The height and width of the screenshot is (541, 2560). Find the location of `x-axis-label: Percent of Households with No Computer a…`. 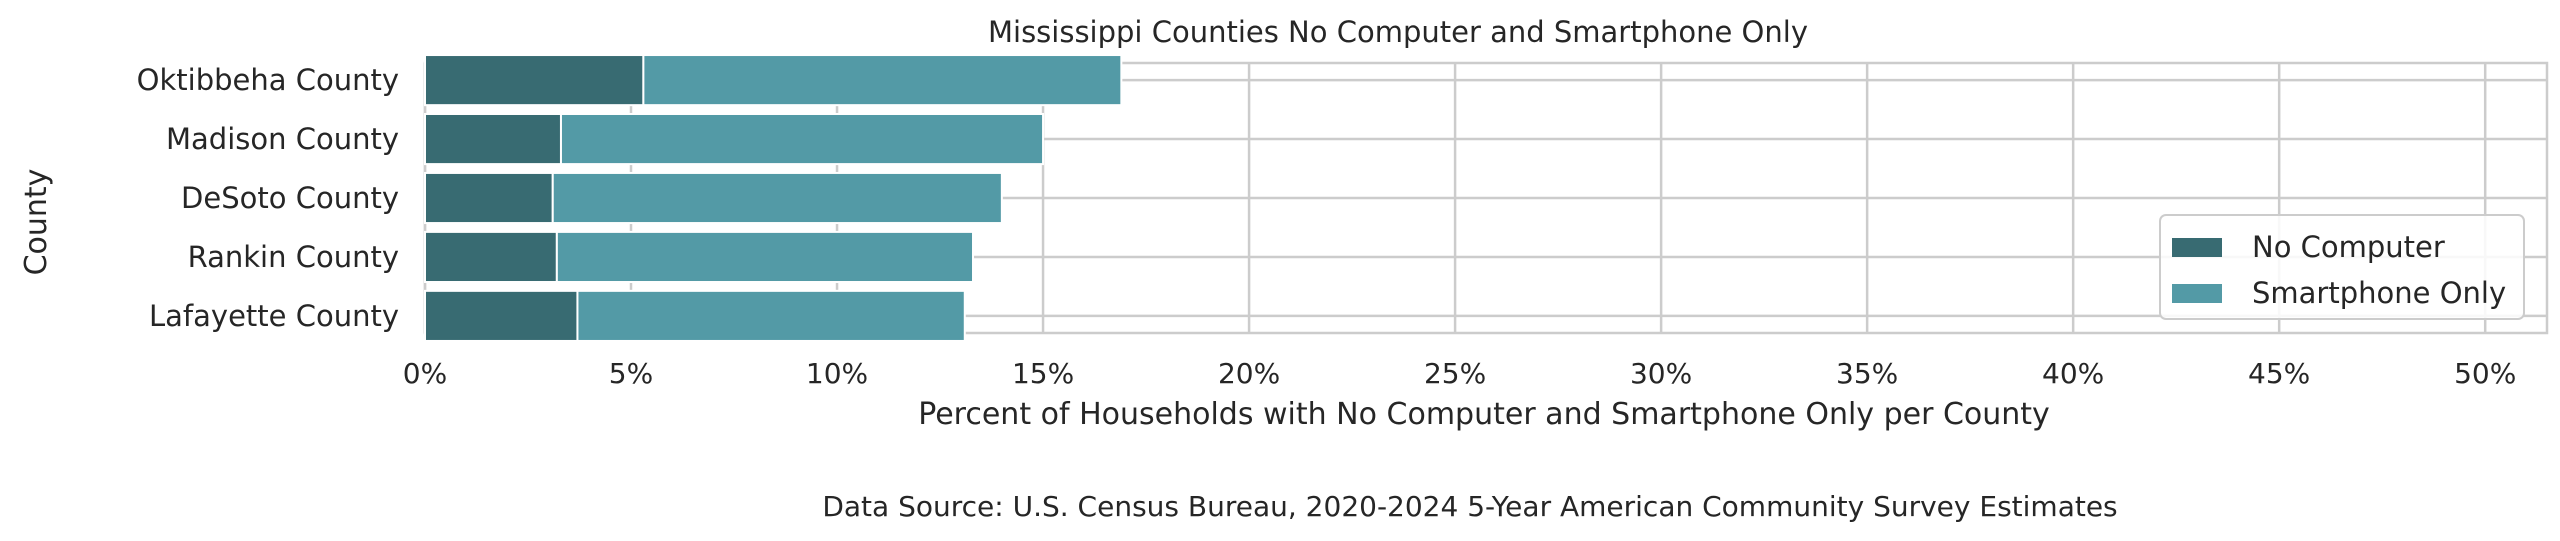

x-axis-label: Percent of Households with No Computer a… is located at coordinates (1484, 414).